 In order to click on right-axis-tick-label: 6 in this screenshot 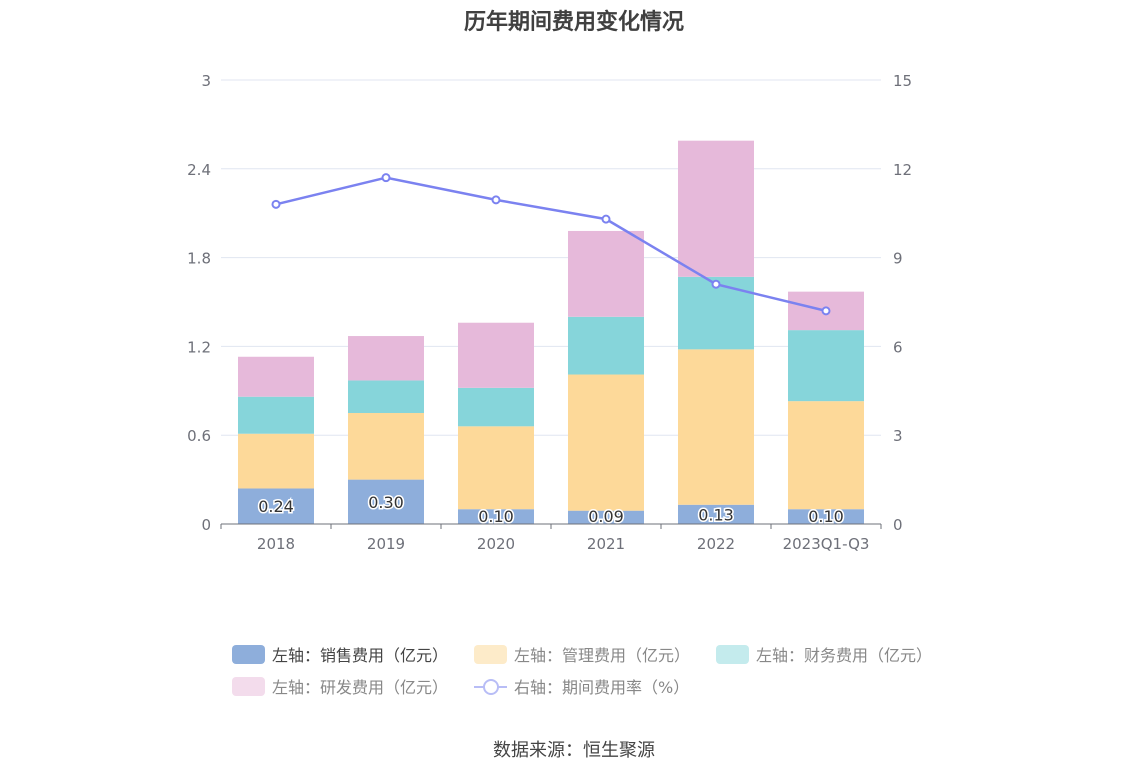, I will do `click(898, 347)`.